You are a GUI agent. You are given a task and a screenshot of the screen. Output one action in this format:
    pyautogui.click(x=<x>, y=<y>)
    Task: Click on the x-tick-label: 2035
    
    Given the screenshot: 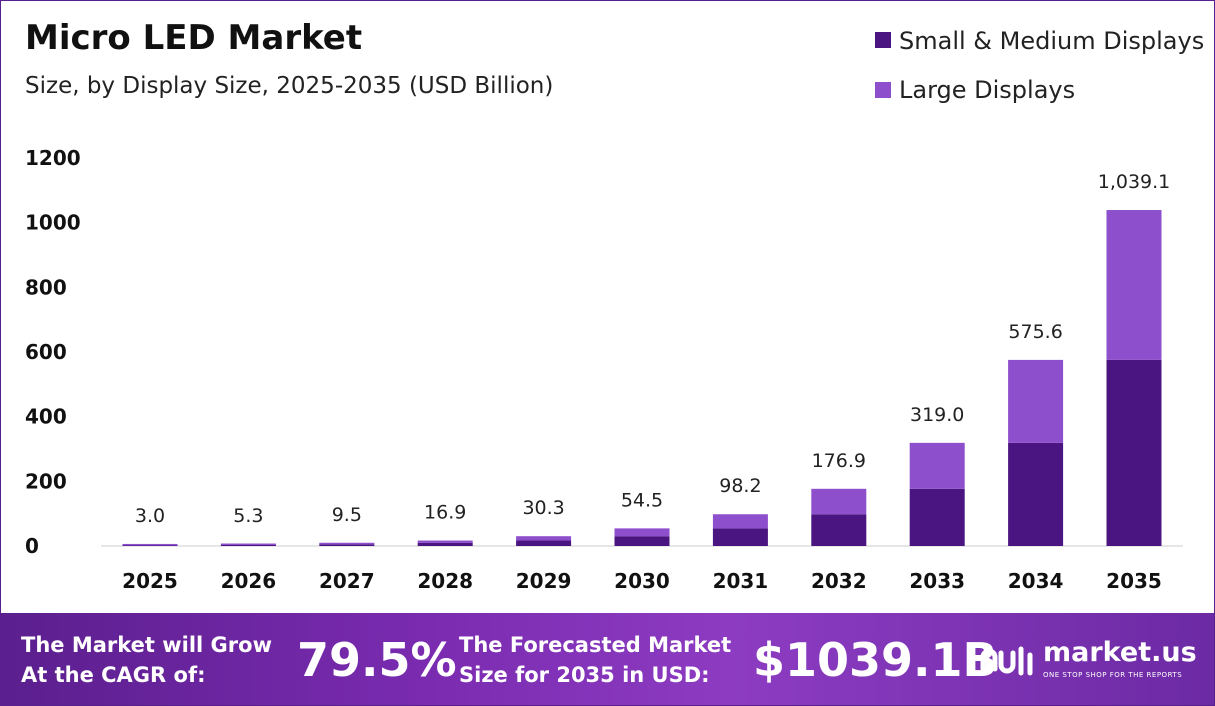 What is the action you would take?
    pyautogui.click(x=1134, y=581)
    